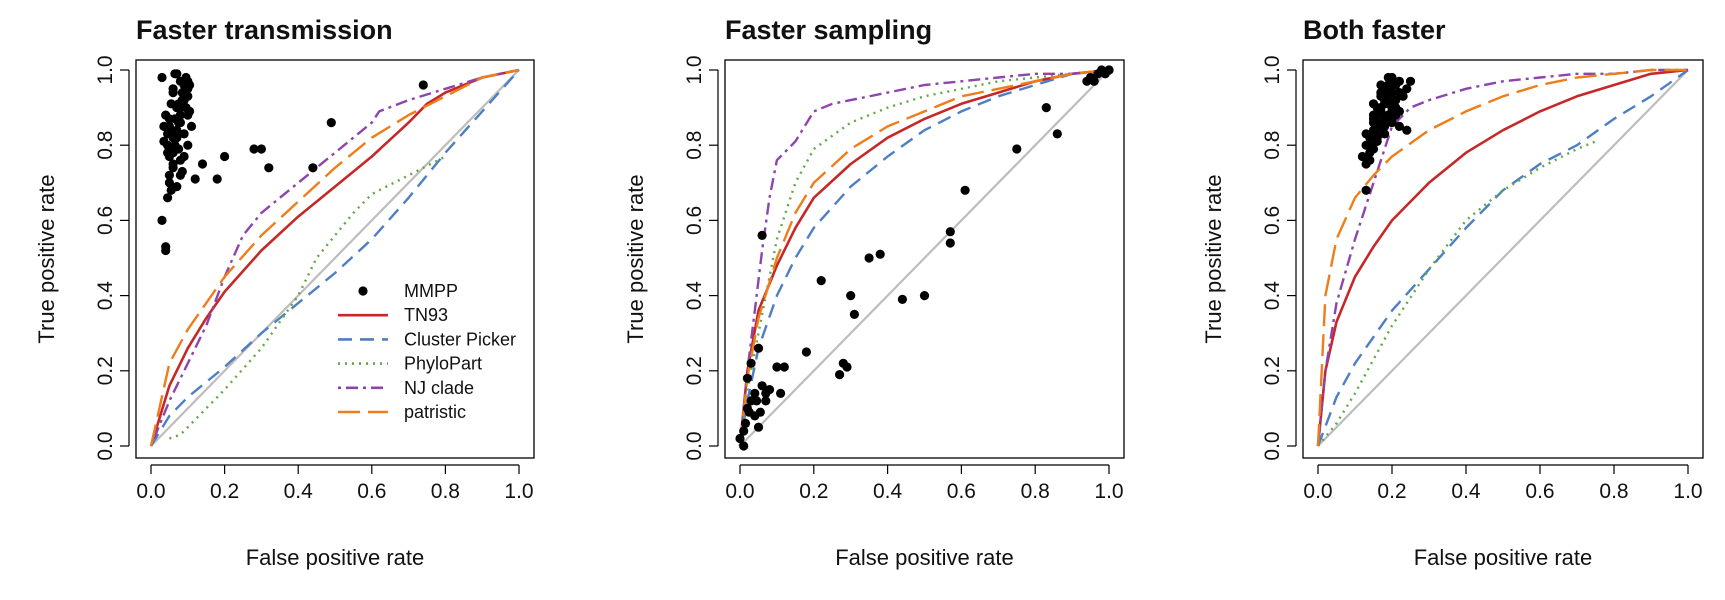  What do you see at coordinates (1391, 491) in the screenshot?
I see `x-tick-label: 0.2` at bounding box center [1391, 491].